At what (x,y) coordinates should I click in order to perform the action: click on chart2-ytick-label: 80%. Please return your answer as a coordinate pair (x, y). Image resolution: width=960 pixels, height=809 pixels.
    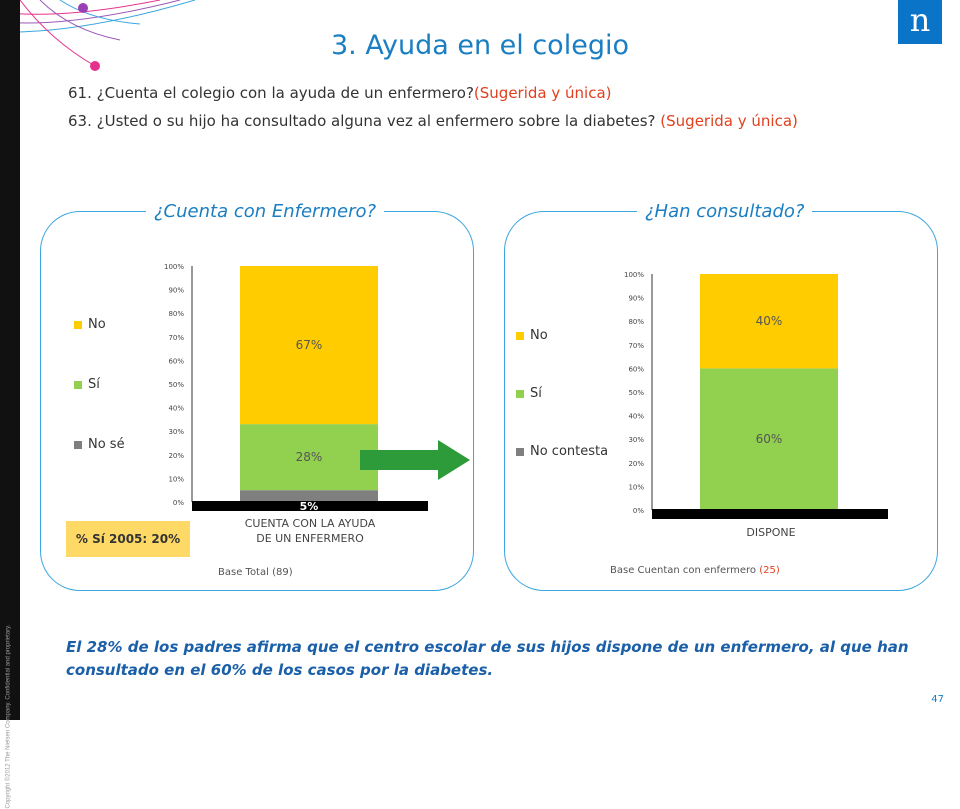
    Looking at the image, I should click on (636, 322).